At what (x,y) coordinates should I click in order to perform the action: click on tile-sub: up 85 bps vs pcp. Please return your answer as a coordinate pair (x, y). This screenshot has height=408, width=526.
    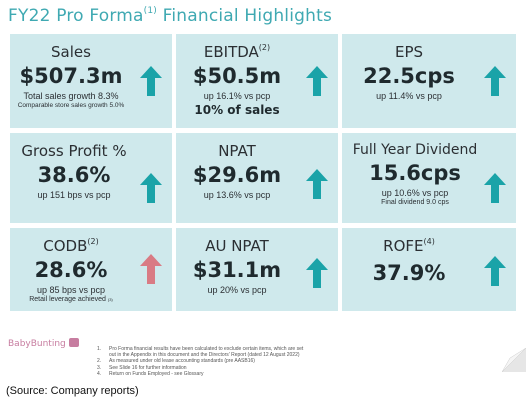
    Looking at the image, I should click on (71, 290).